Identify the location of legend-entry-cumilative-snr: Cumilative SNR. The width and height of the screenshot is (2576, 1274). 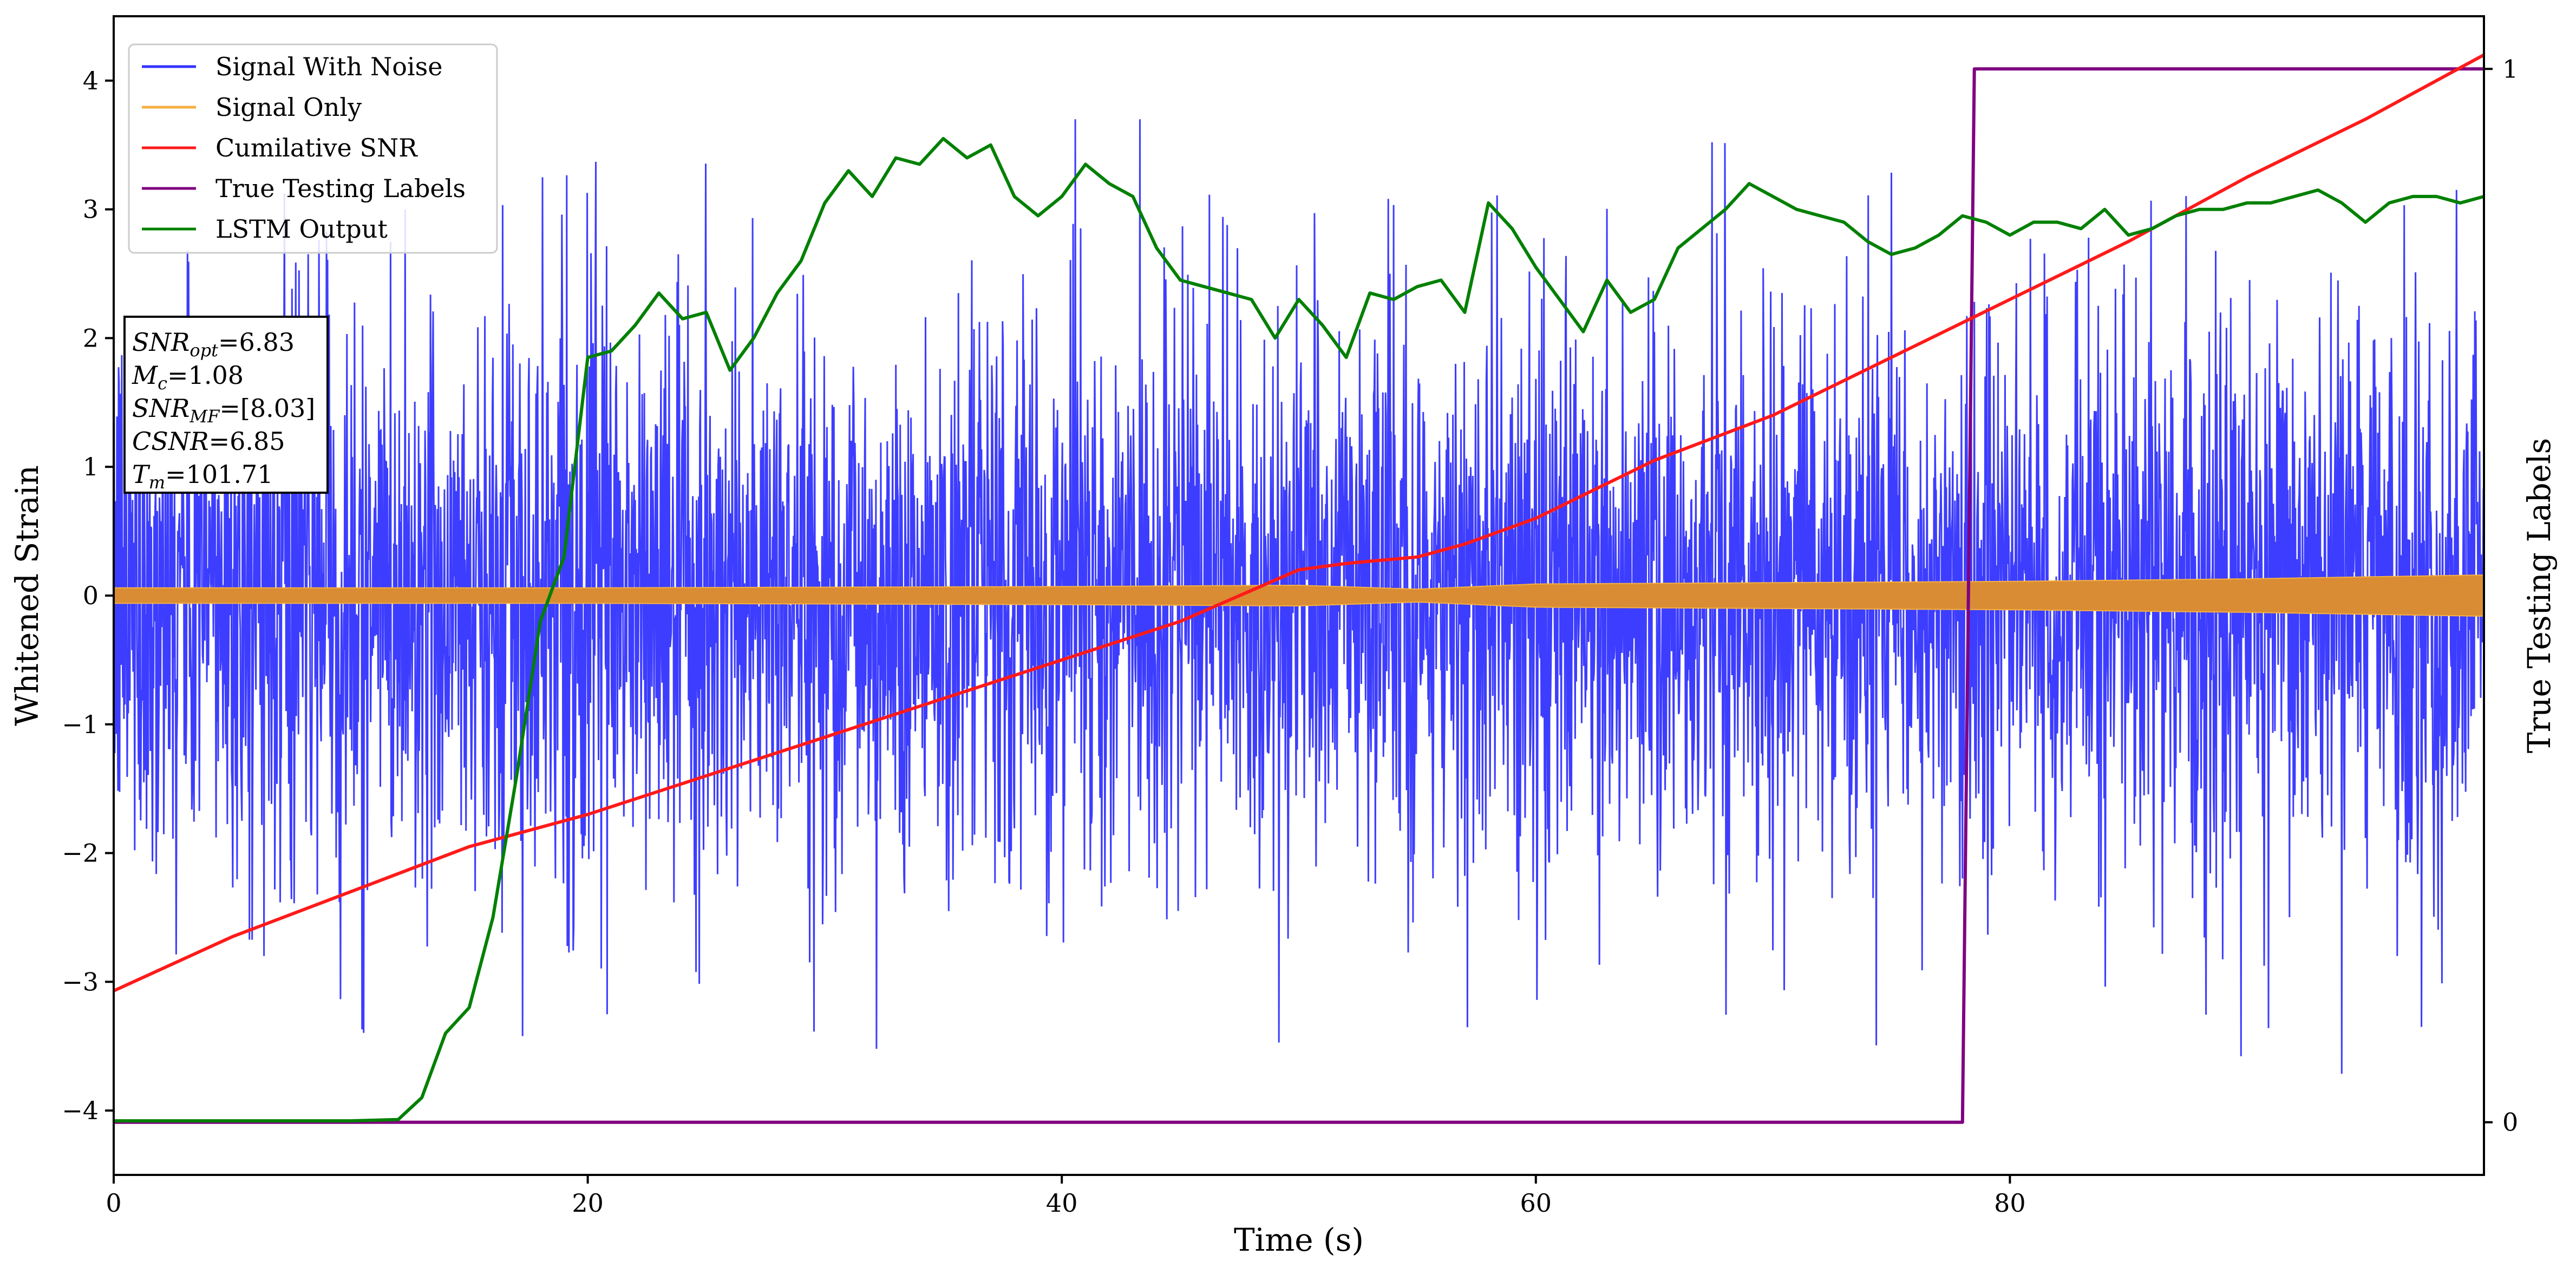
(280, 147).